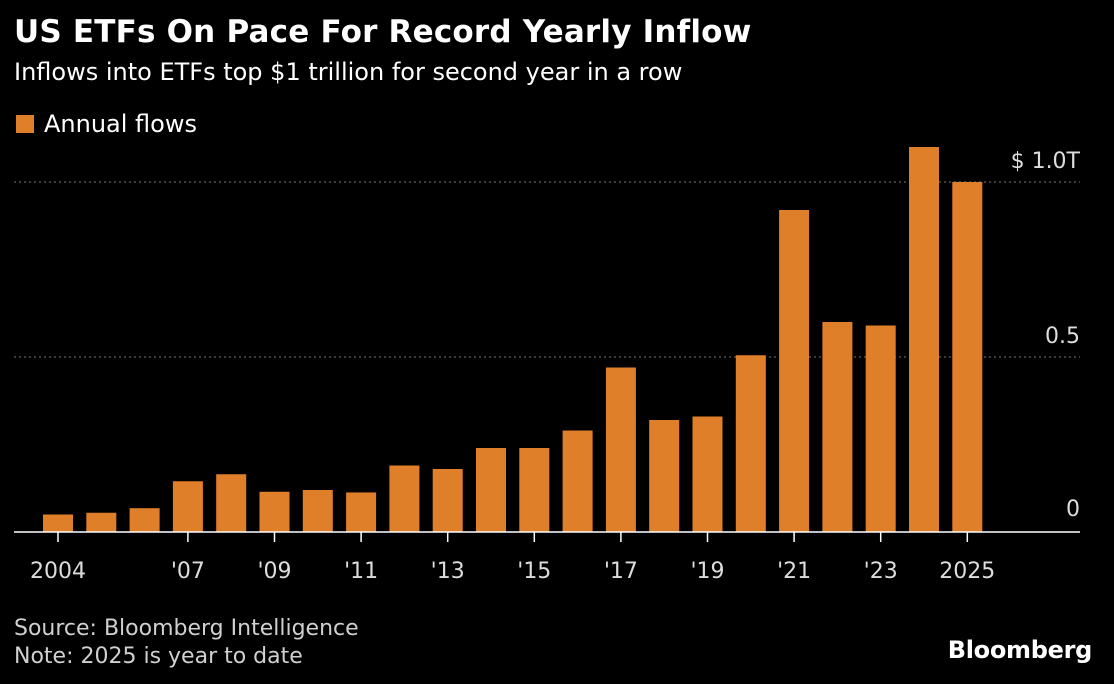 Image resolution: width=1114 pixels, height=684 pixels. What do you see at coordinates (274, 571) in the screenshot?
I see `x-tick-label: '09` at bounding box center [274, 571].